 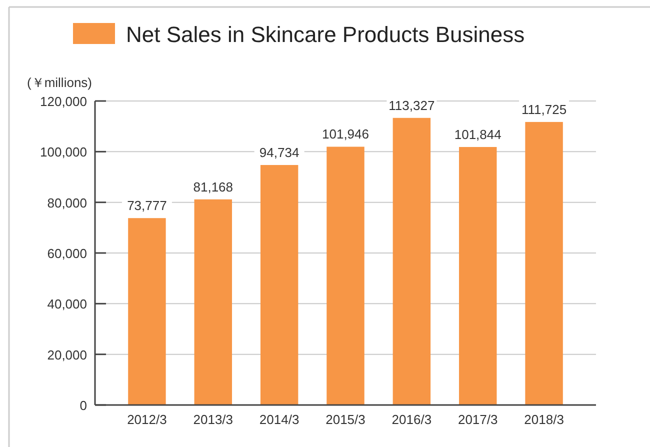 I want to click on x-tick-label: 2018/3, so click(x=544, y=419).